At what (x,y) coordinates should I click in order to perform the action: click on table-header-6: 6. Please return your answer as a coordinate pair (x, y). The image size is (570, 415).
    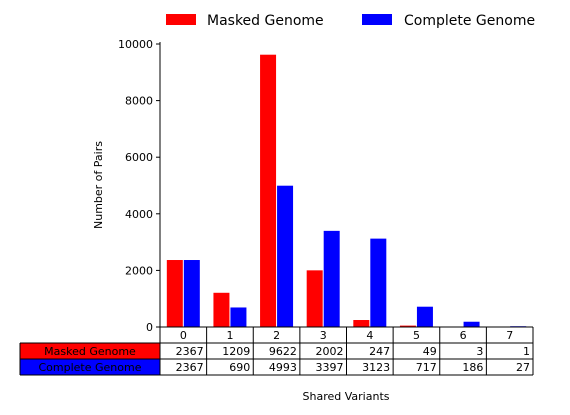
    Looking at the image, I should click on (463, 335).